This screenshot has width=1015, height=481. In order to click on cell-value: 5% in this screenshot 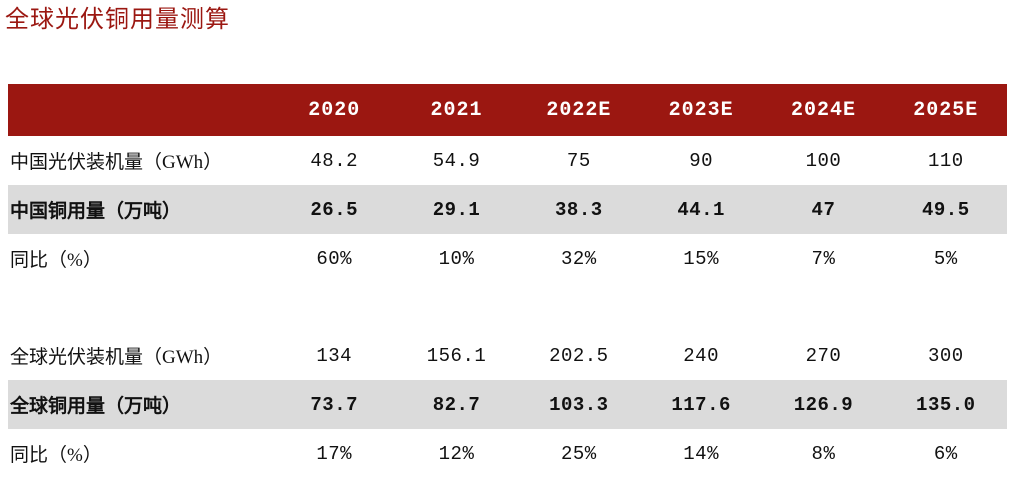, I will do `click(945, 258)`.